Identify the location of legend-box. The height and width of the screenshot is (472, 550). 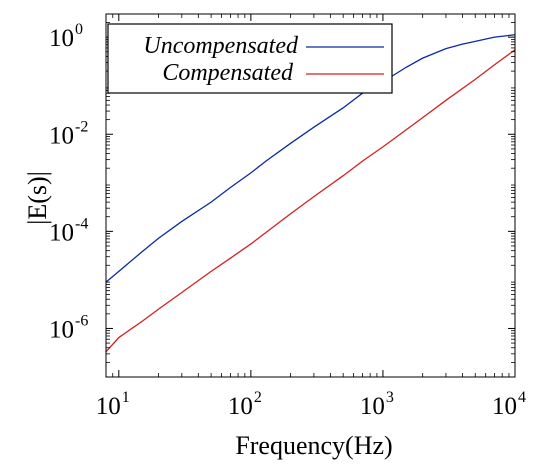
(250, 58).